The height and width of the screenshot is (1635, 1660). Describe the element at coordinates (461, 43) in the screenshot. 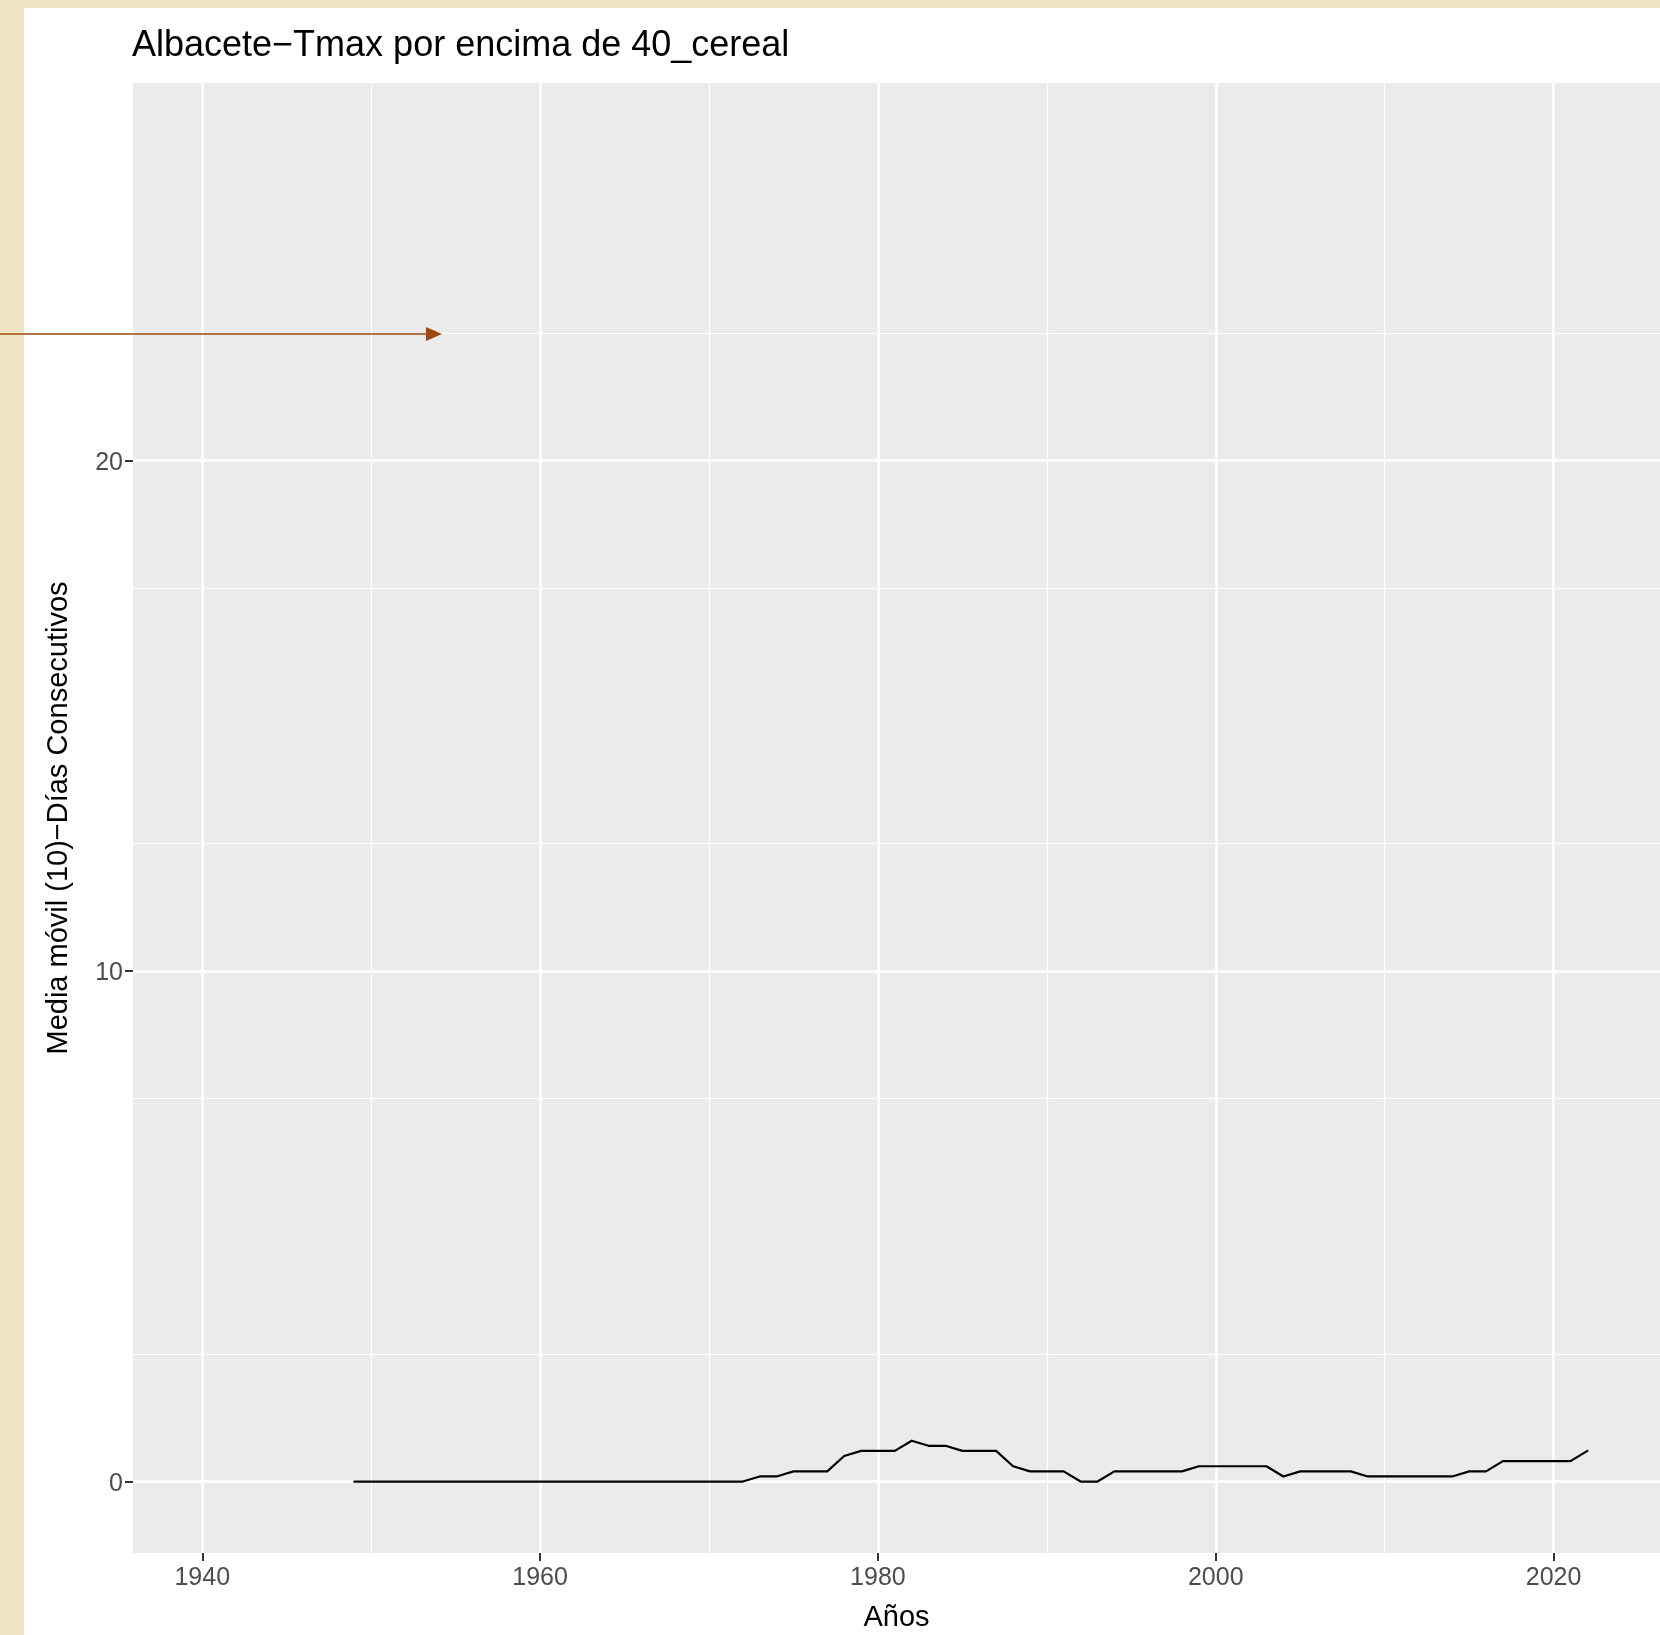

I see `chart-title: Albacete−Tmax por encima de 40_cereal` at that location.